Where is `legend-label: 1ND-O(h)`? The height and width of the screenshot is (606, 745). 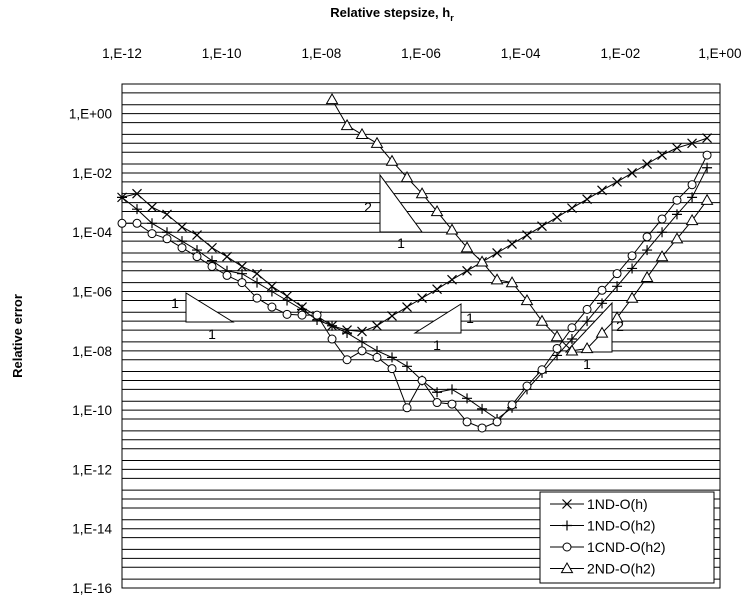
legend-label: 1ND-O(h) is located at coordinates (617, 504).